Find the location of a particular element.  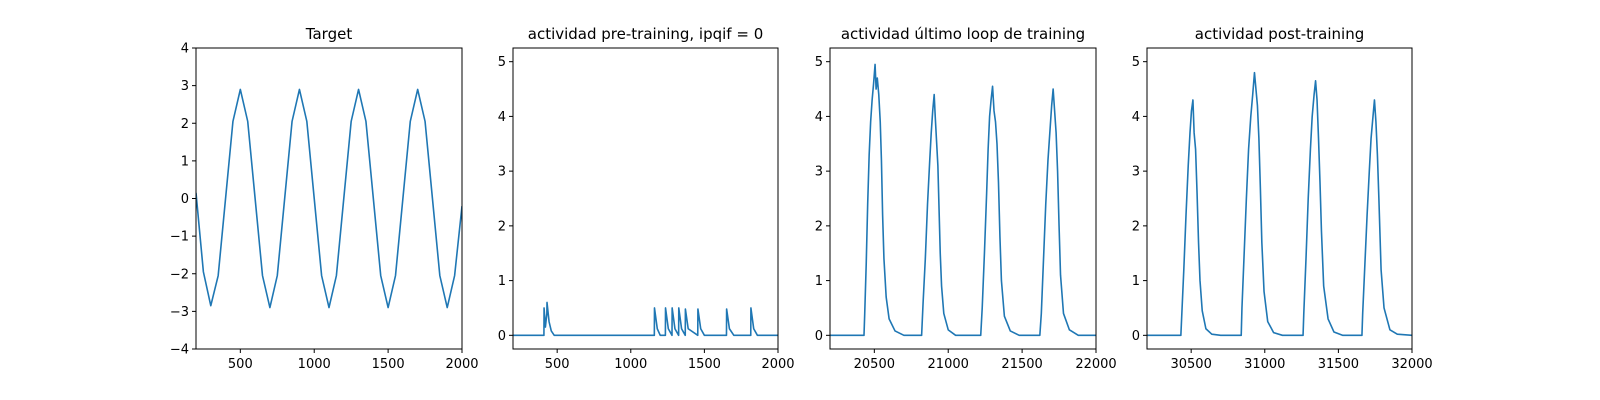

x-tick-label: 32000 is located at coordinates (1411, 364).